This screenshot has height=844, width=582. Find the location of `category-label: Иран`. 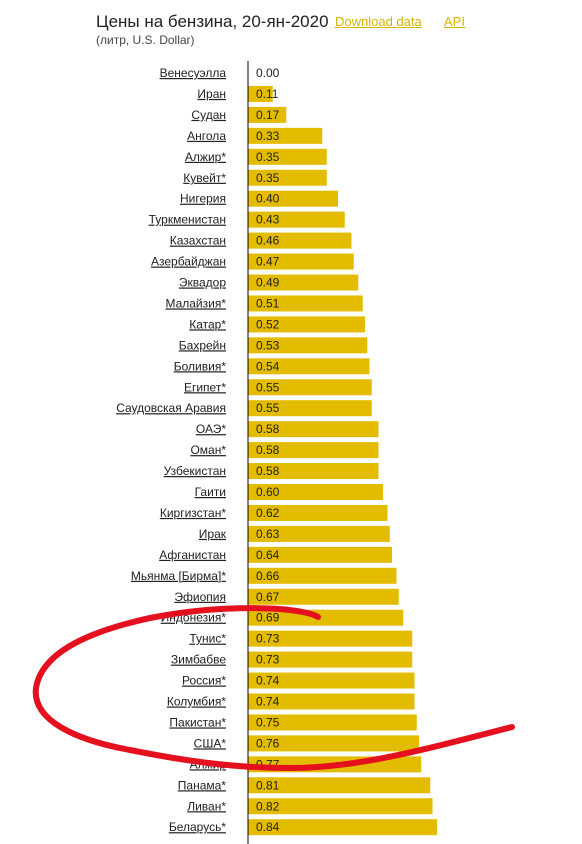

category-label: Иран is located at coordinates (211, 94).